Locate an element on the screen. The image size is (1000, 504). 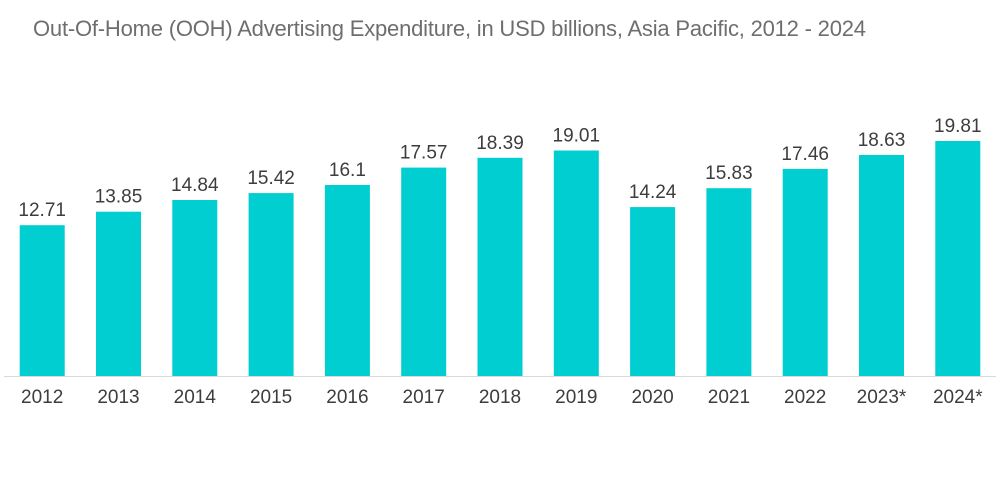
bar-2021 is located at coordinates (729, 282).